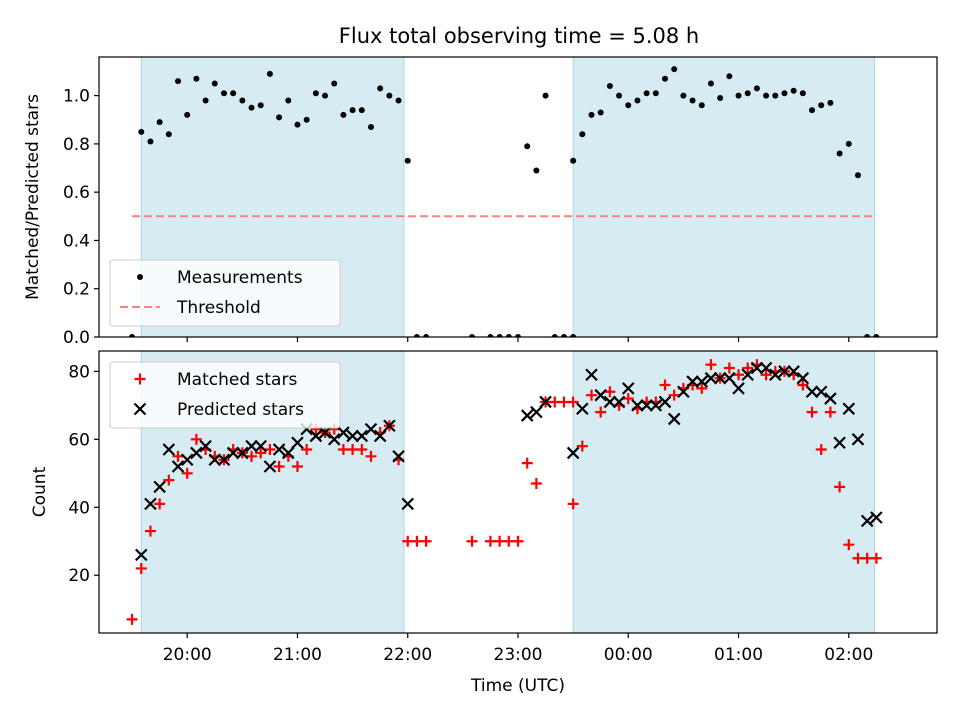  I want to click on legend-matched-marker, so click(140, 379).